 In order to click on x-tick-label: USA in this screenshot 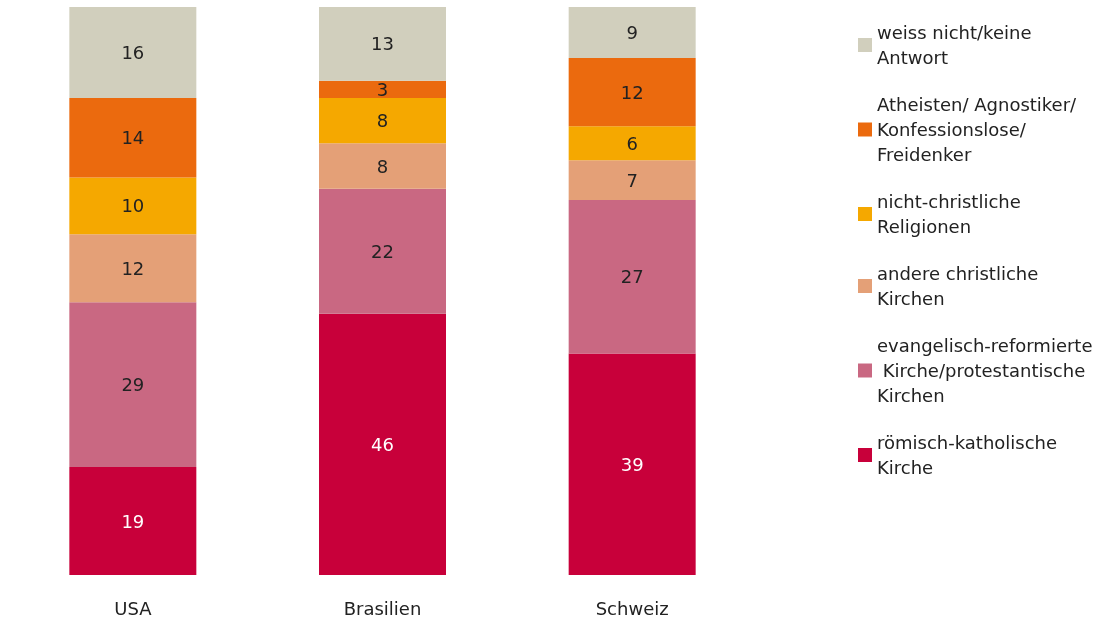, I will do `click(133, 608)`.